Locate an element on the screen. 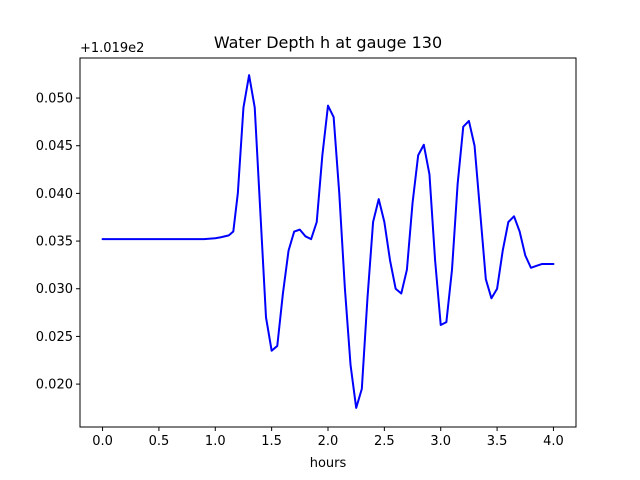  x-tick-label: 3.0 is located at coordinates (440, 441).